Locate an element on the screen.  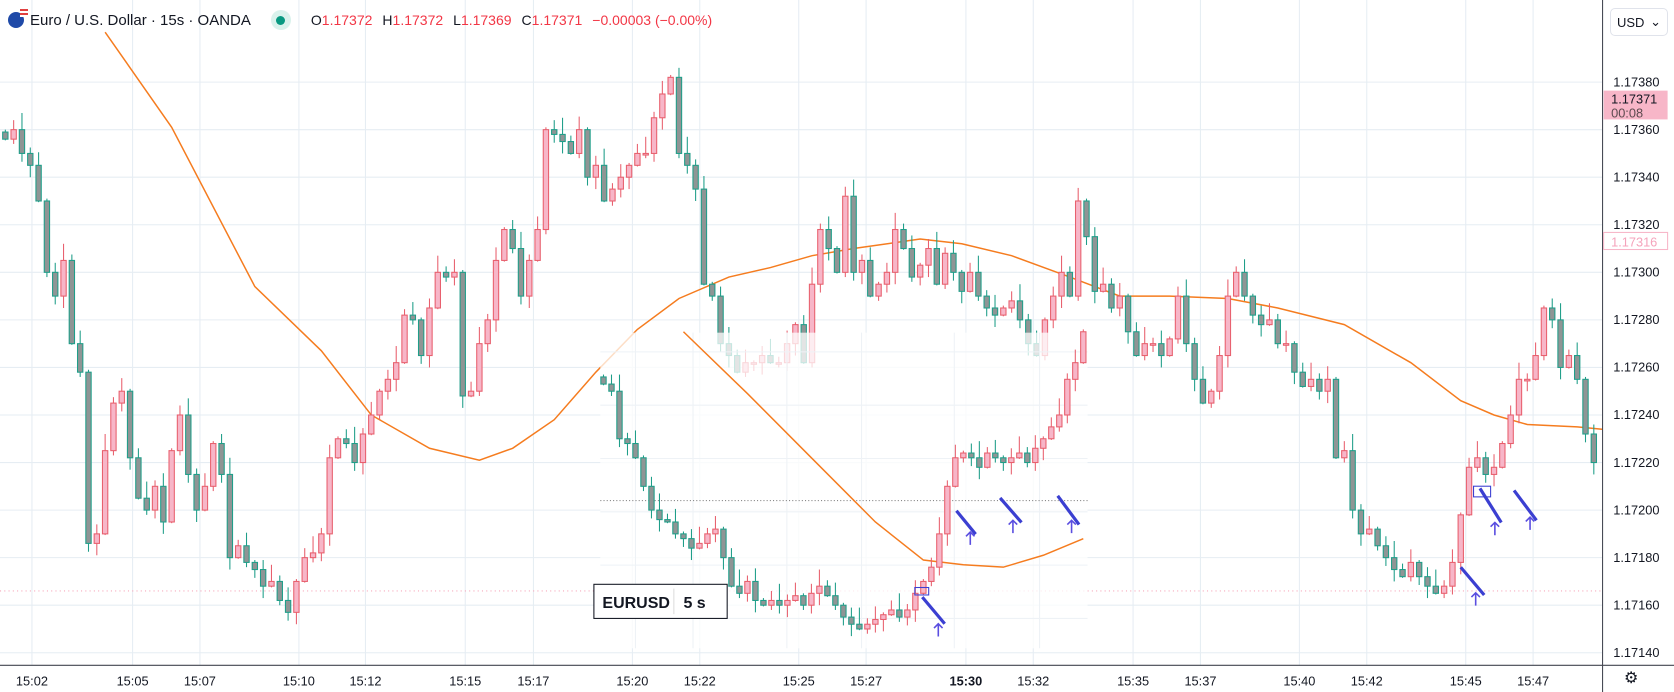
arrow-up-icons is located at coordinates (1234, 576).